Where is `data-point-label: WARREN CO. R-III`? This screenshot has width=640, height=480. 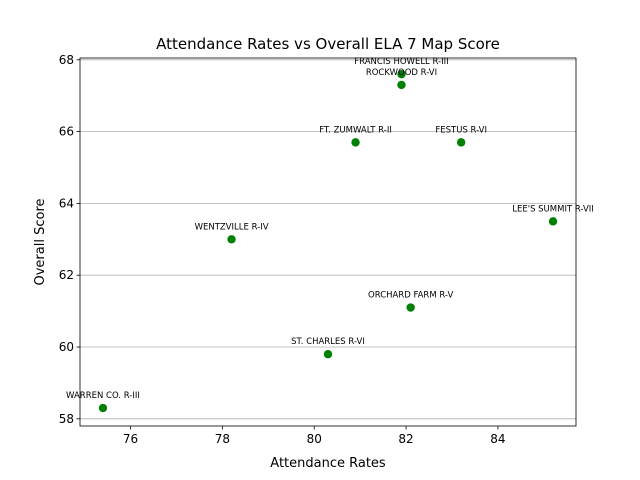 data-point-label: WARREN CO. R-III is located at coordinates (103, 396).